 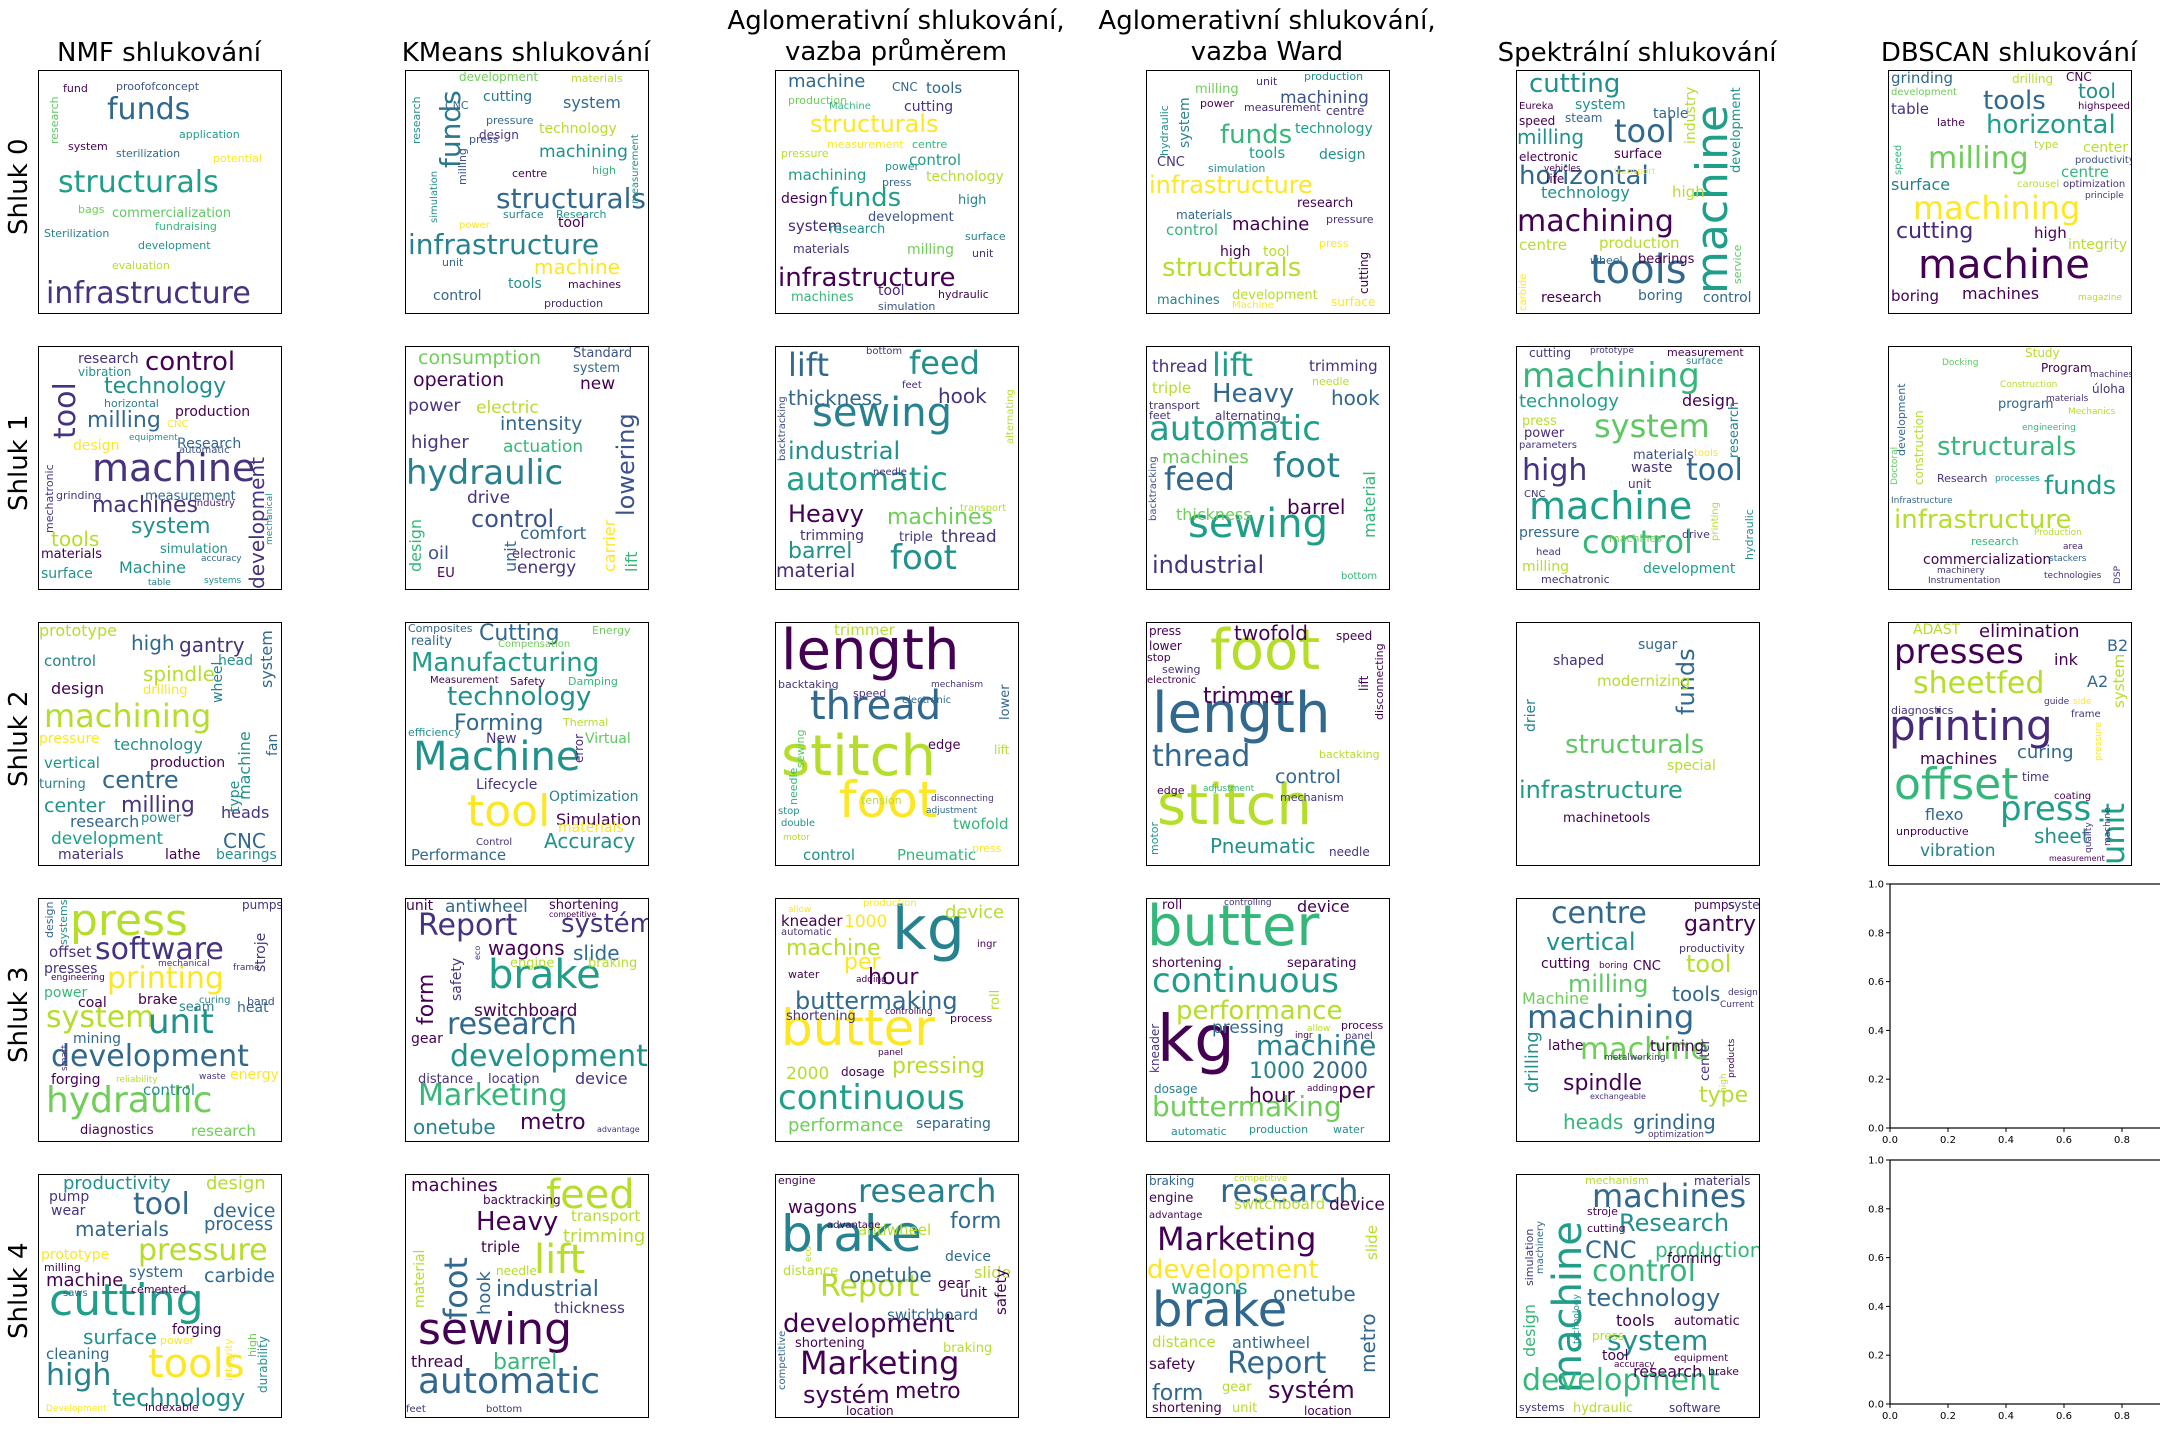 I want to click on word: power, so click(x=474, y=225).